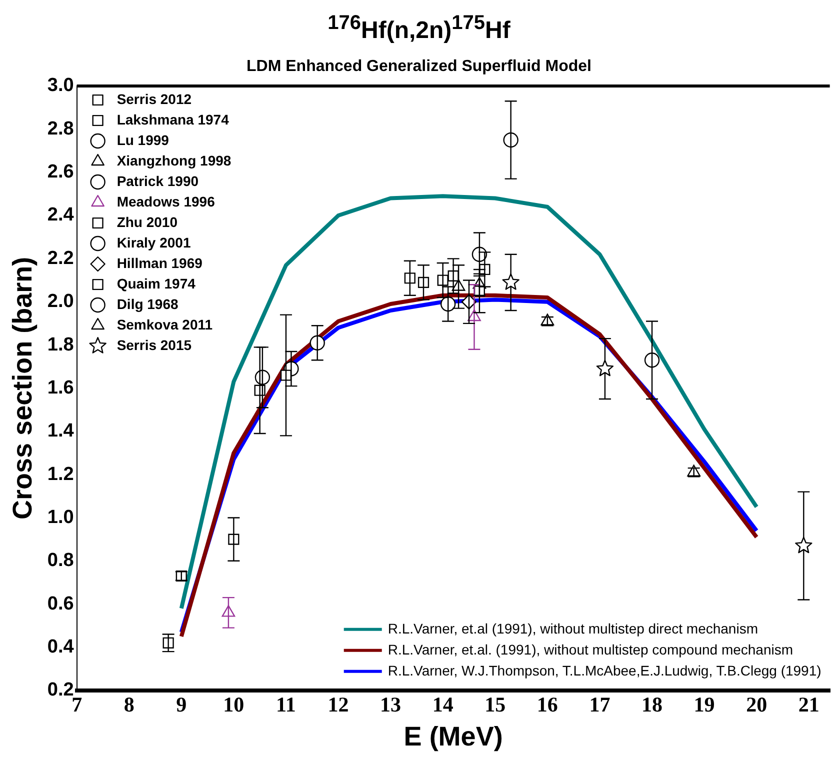 The width and height of the screenshot is (838, 762). What do you see at coordinates (157, 180) in the screenshot?
I see `legend-label: Patrick 1990` at bounding box center [157, 180].